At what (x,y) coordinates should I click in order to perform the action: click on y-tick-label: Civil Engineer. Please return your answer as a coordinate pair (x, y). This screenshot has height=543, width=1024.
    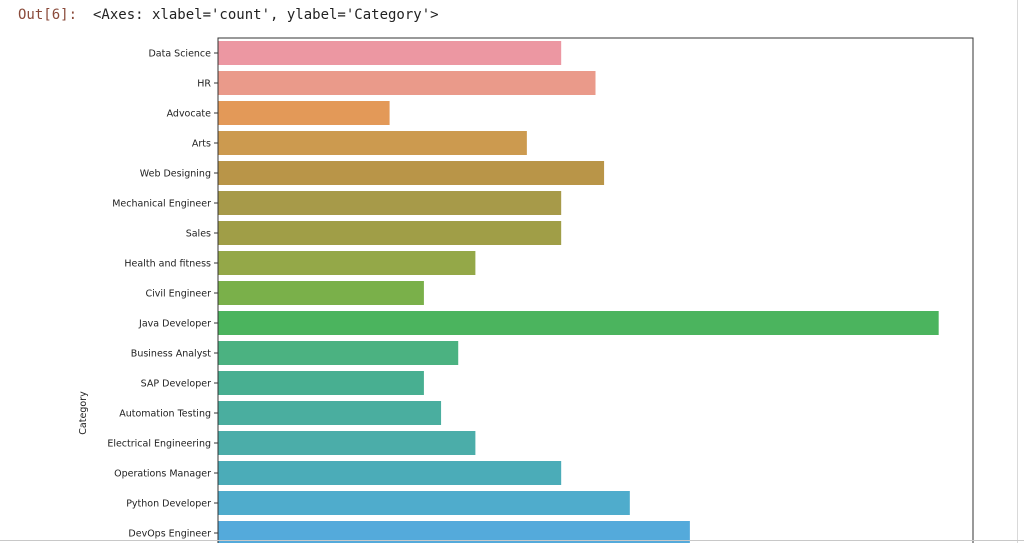
    Looking at the image, I should click on (178, 294).